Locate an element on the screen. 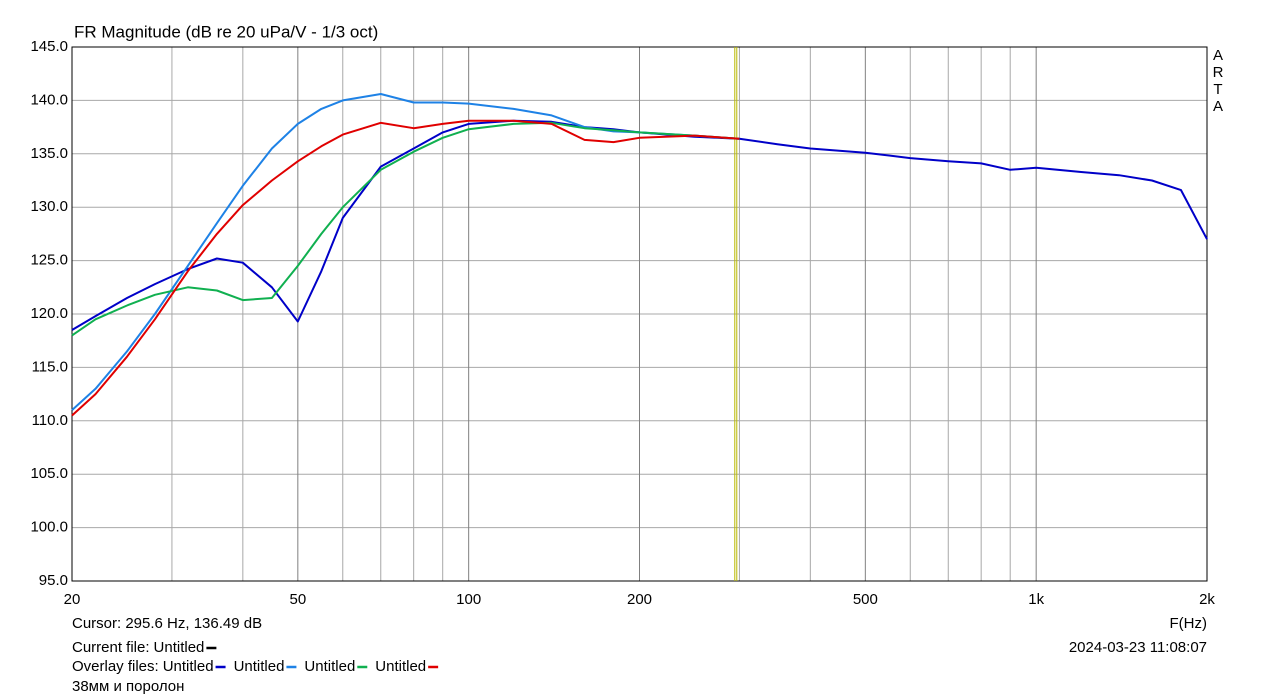 The height and width of the screenshot is (699, 1279). y-tick-label: 100.0 is located at coordinates (49, 527).